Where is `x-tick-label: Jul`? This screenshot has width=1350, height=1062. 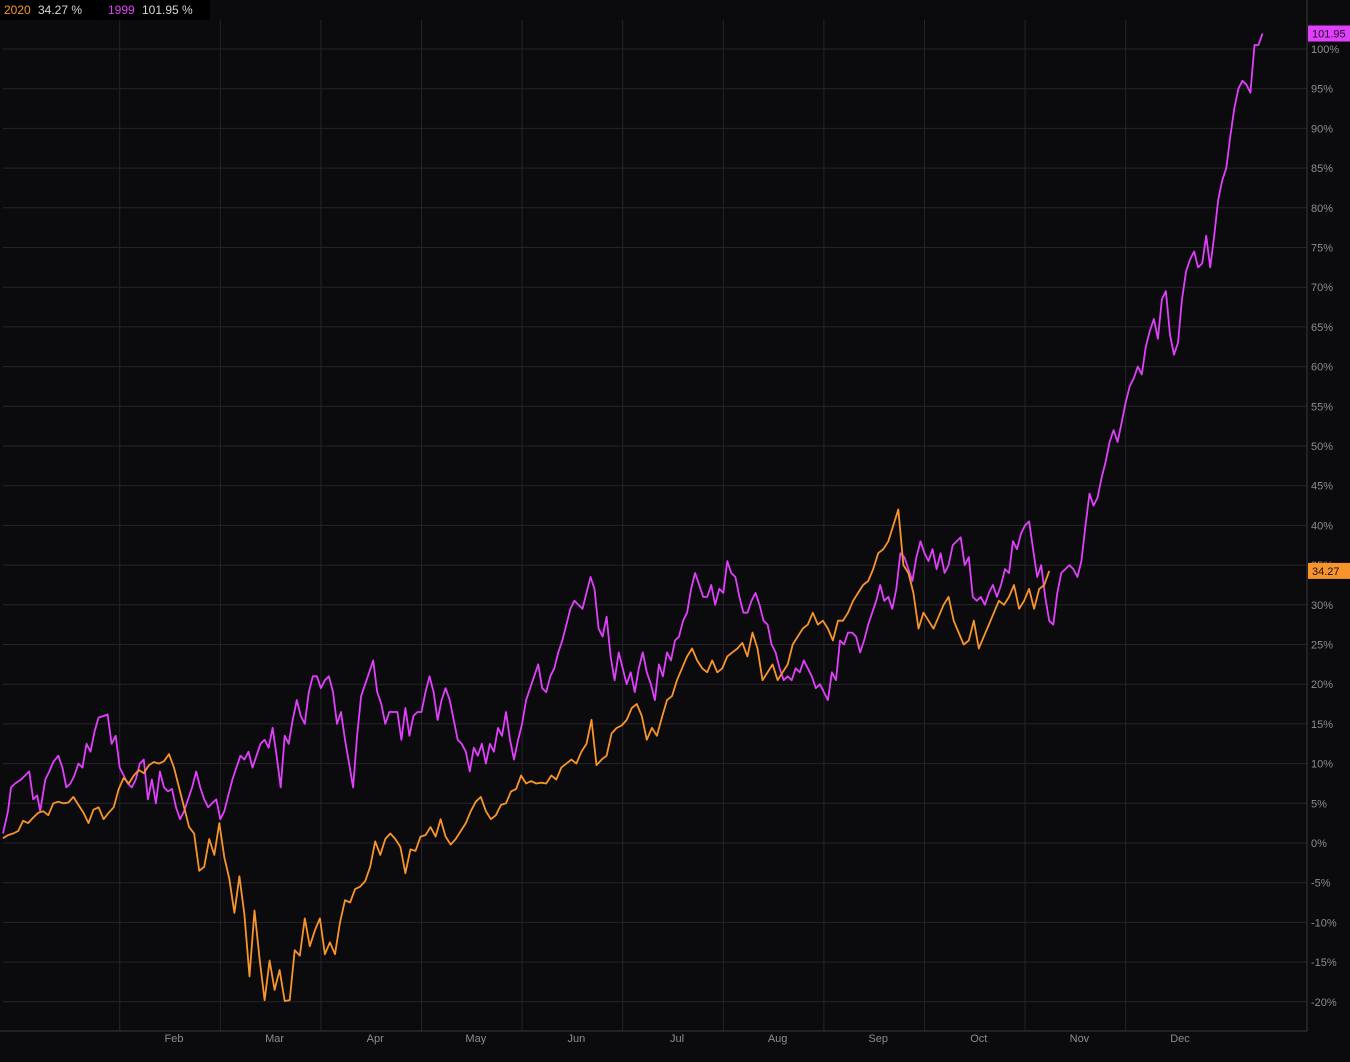
x-tick-label: Jul is located at coordinates (677, 1039).